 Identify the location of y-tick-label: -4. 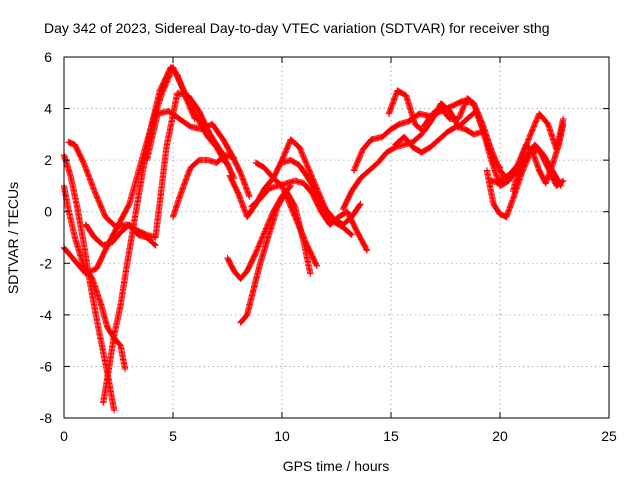
(46, 315).